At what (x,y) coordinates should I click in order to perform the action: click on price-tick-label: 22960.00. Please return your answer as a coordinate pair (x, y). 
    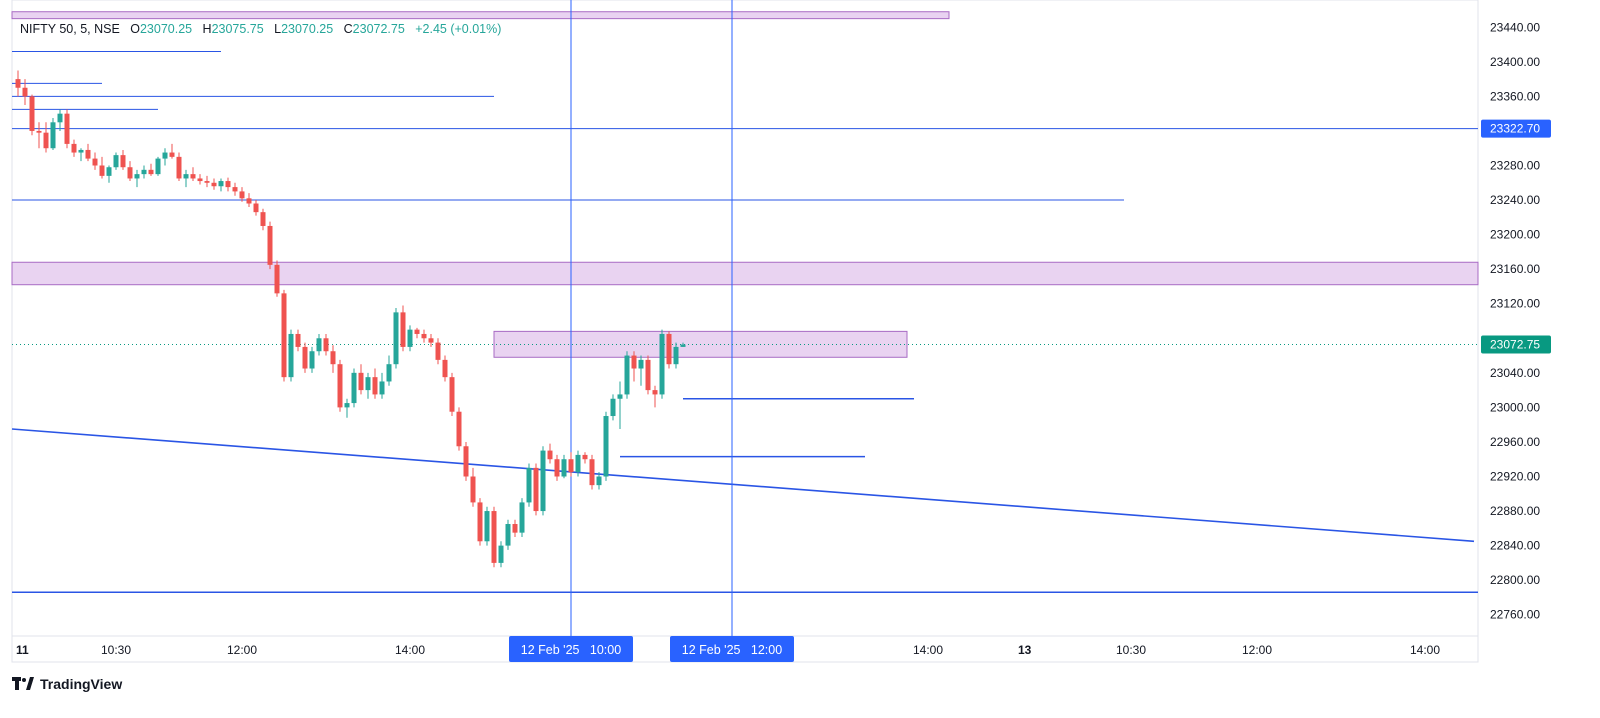
    Looking at the image, I should click on (1515, 442).